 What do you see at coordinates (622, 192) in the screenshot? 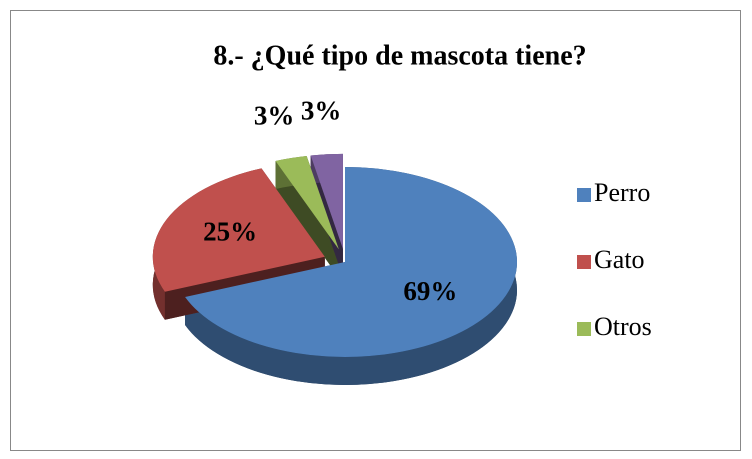
I see `legend-label: Perro` at bounding box center [622, 192].